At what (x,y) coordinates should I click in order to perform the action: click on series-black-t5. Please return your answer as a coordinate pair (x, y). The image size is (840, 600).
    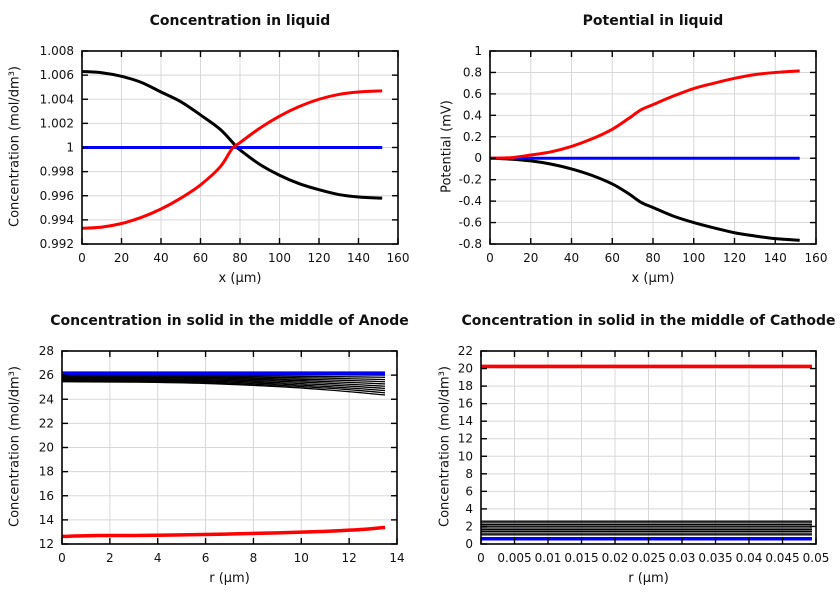
    Looking at the image, I should click on (223, 382).